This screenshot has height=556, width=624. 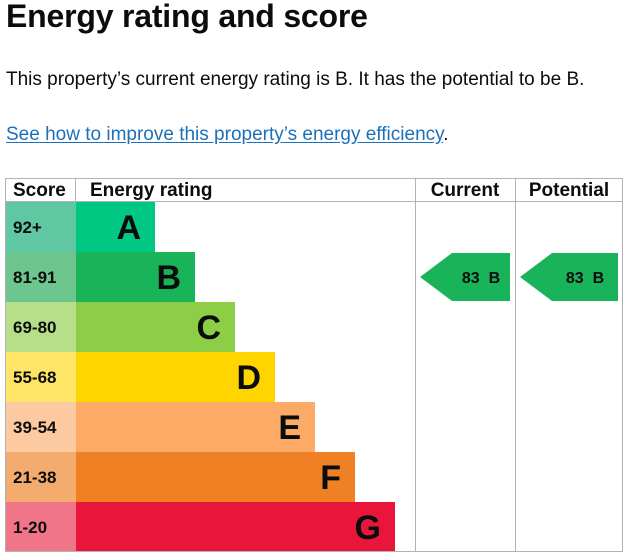 I want to click on score-range-c: 69-80, so click(x=34, y=327).